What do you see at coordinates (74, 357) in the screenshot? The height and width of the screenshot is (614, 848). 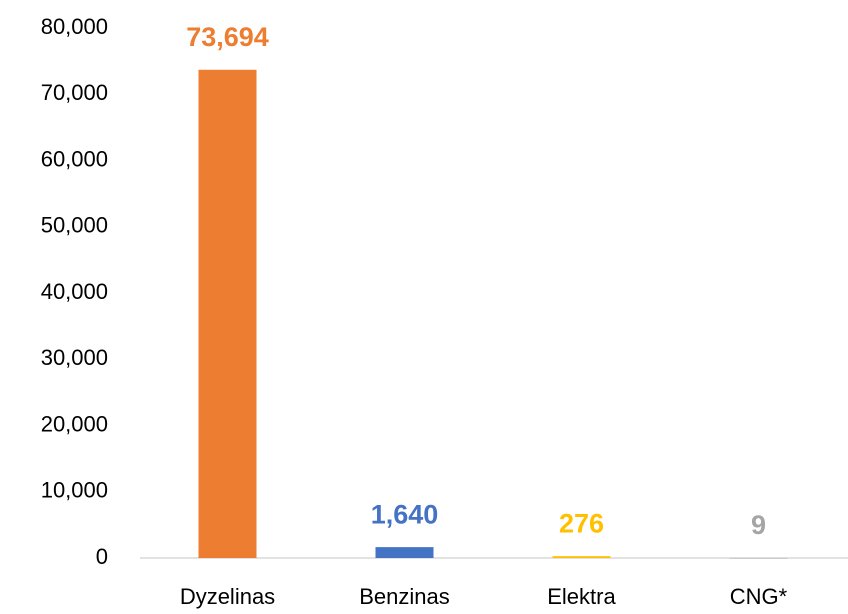 I see `y-tick-label: 30,000` at bounding box center [74, 357].